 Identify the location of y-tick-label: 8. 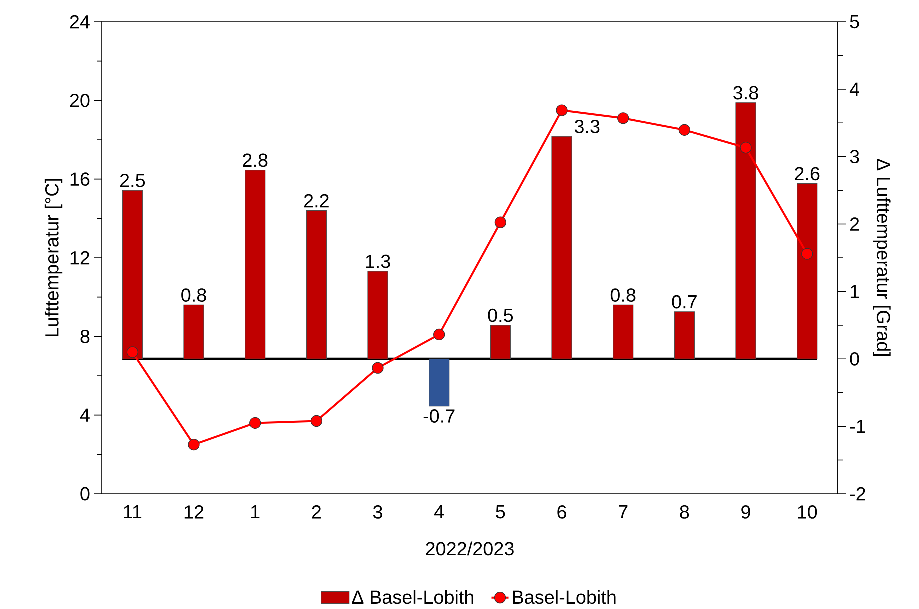
(85, 337).